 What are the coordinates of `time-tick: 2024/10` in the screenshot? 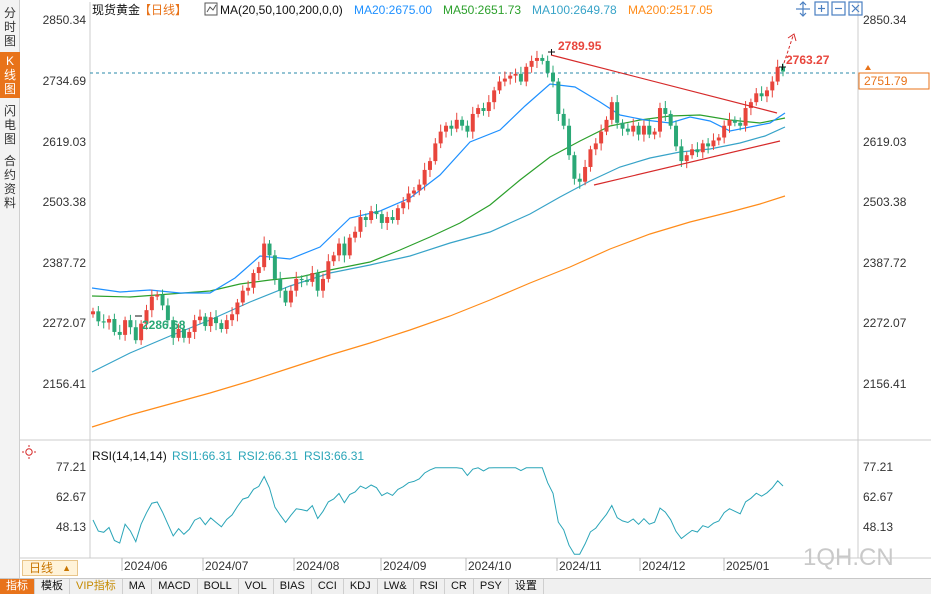 It's located at (490, 566).